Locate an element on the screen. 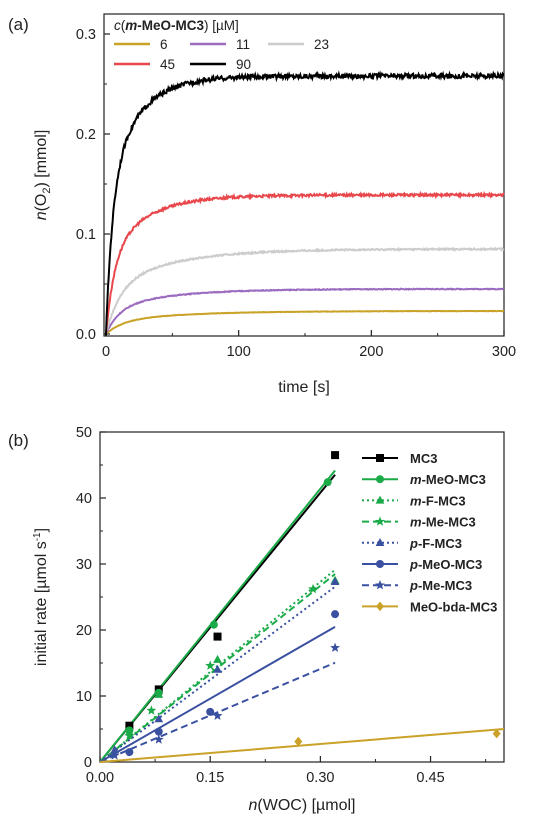 Image resolution: width=538 pixels, height=820 pixels. plot-a-xlabel: time [s] is located at coordinates (304, 387).